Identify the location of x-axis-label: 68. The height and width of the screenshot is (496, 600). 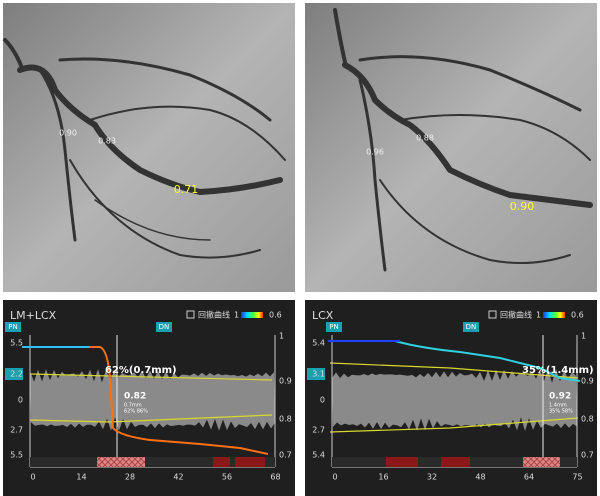
(275, 477).